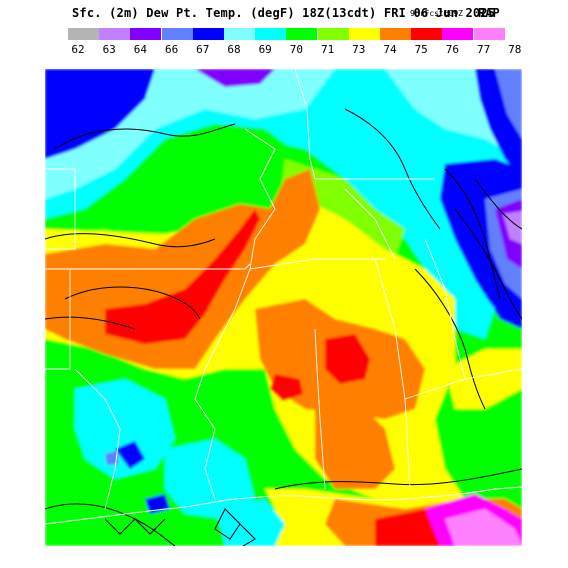 This screenshot has width=568, height=568. What do you see at coordinates (250, 522) in the screenshot?
I see `gulf-cyan` at bounding box center [250, 522].